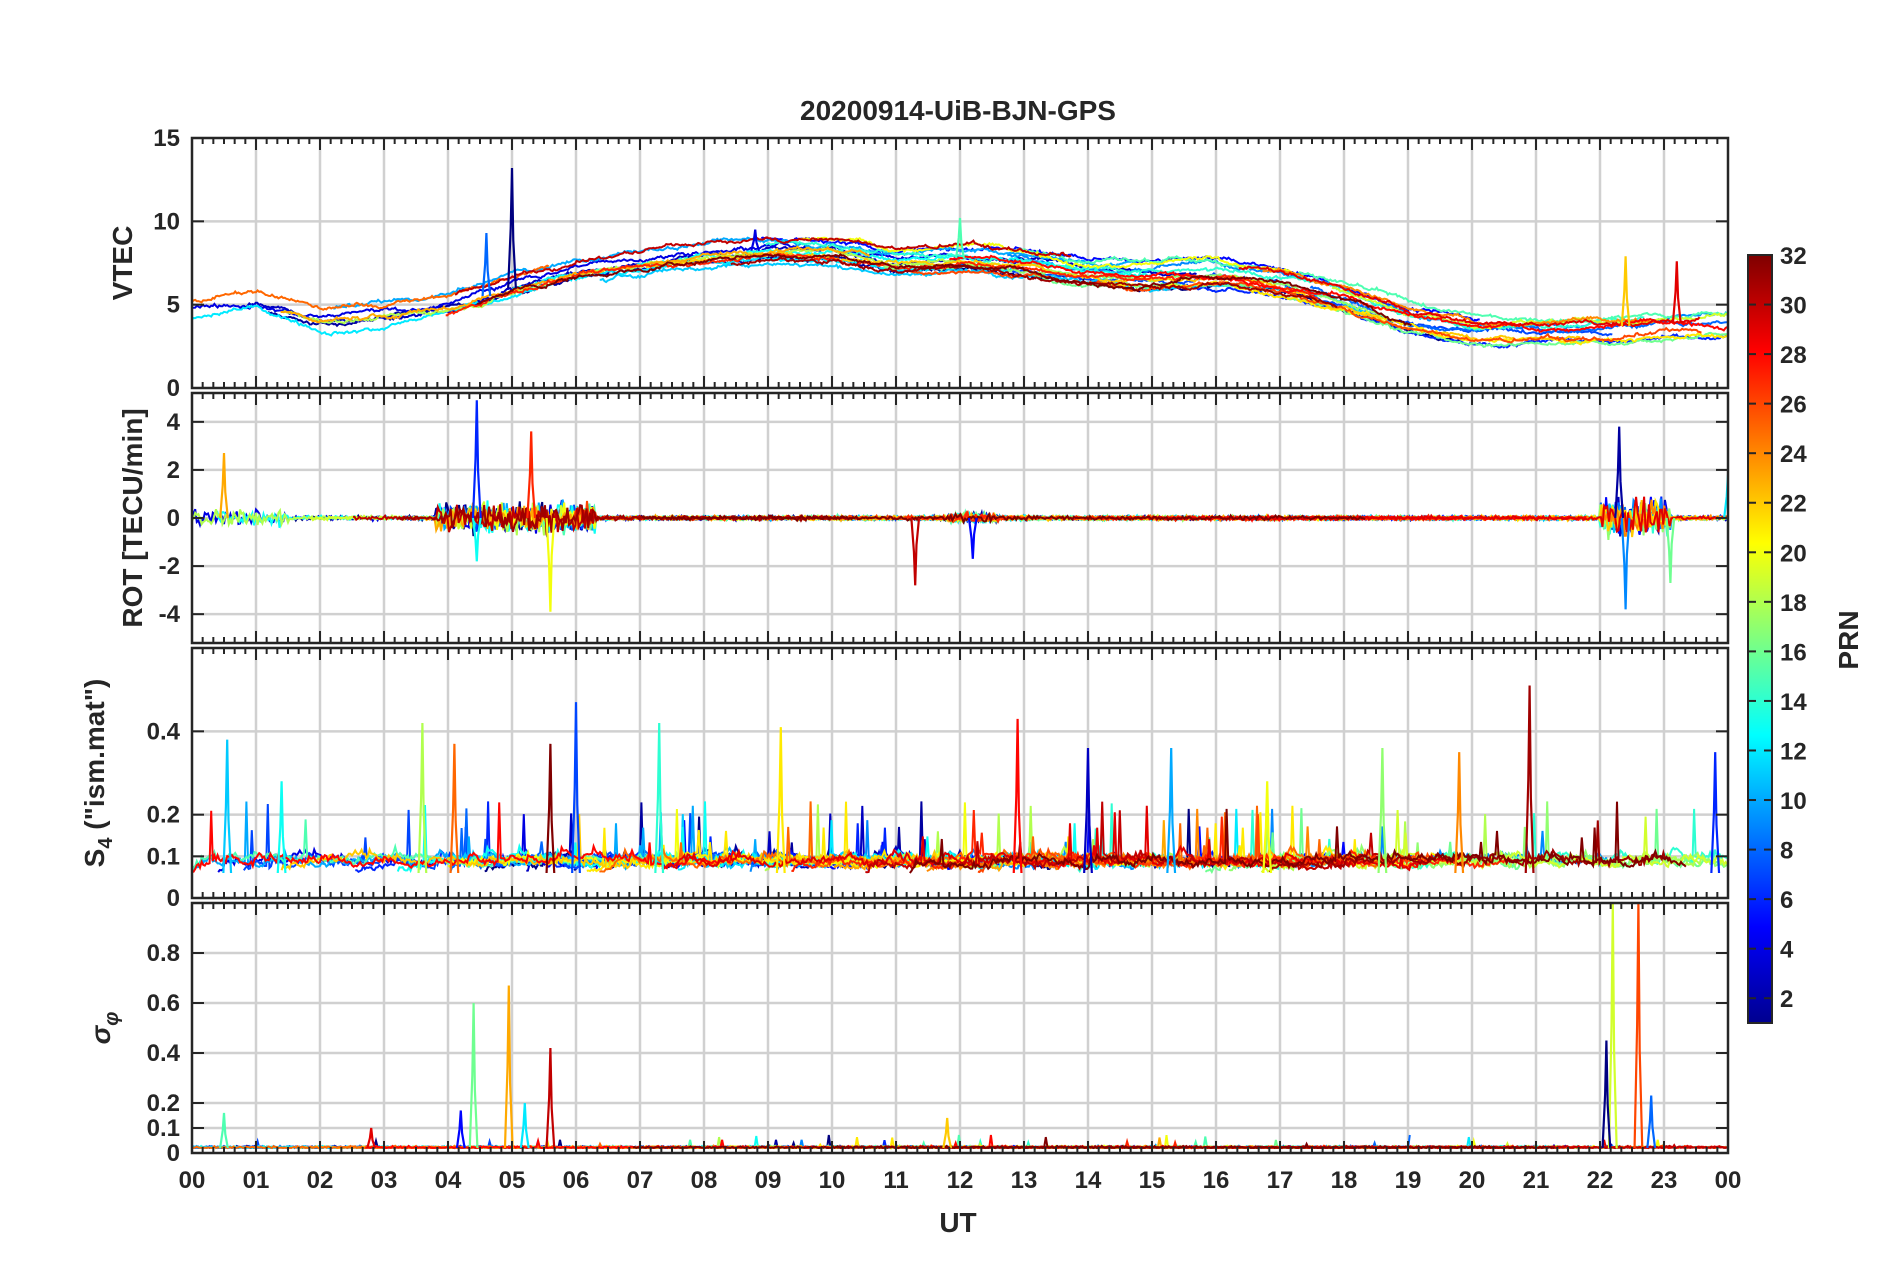 This screenshot has width=1902, height=1272. I want to click on colorbar-tick-label: 32, so click(1793, 256).